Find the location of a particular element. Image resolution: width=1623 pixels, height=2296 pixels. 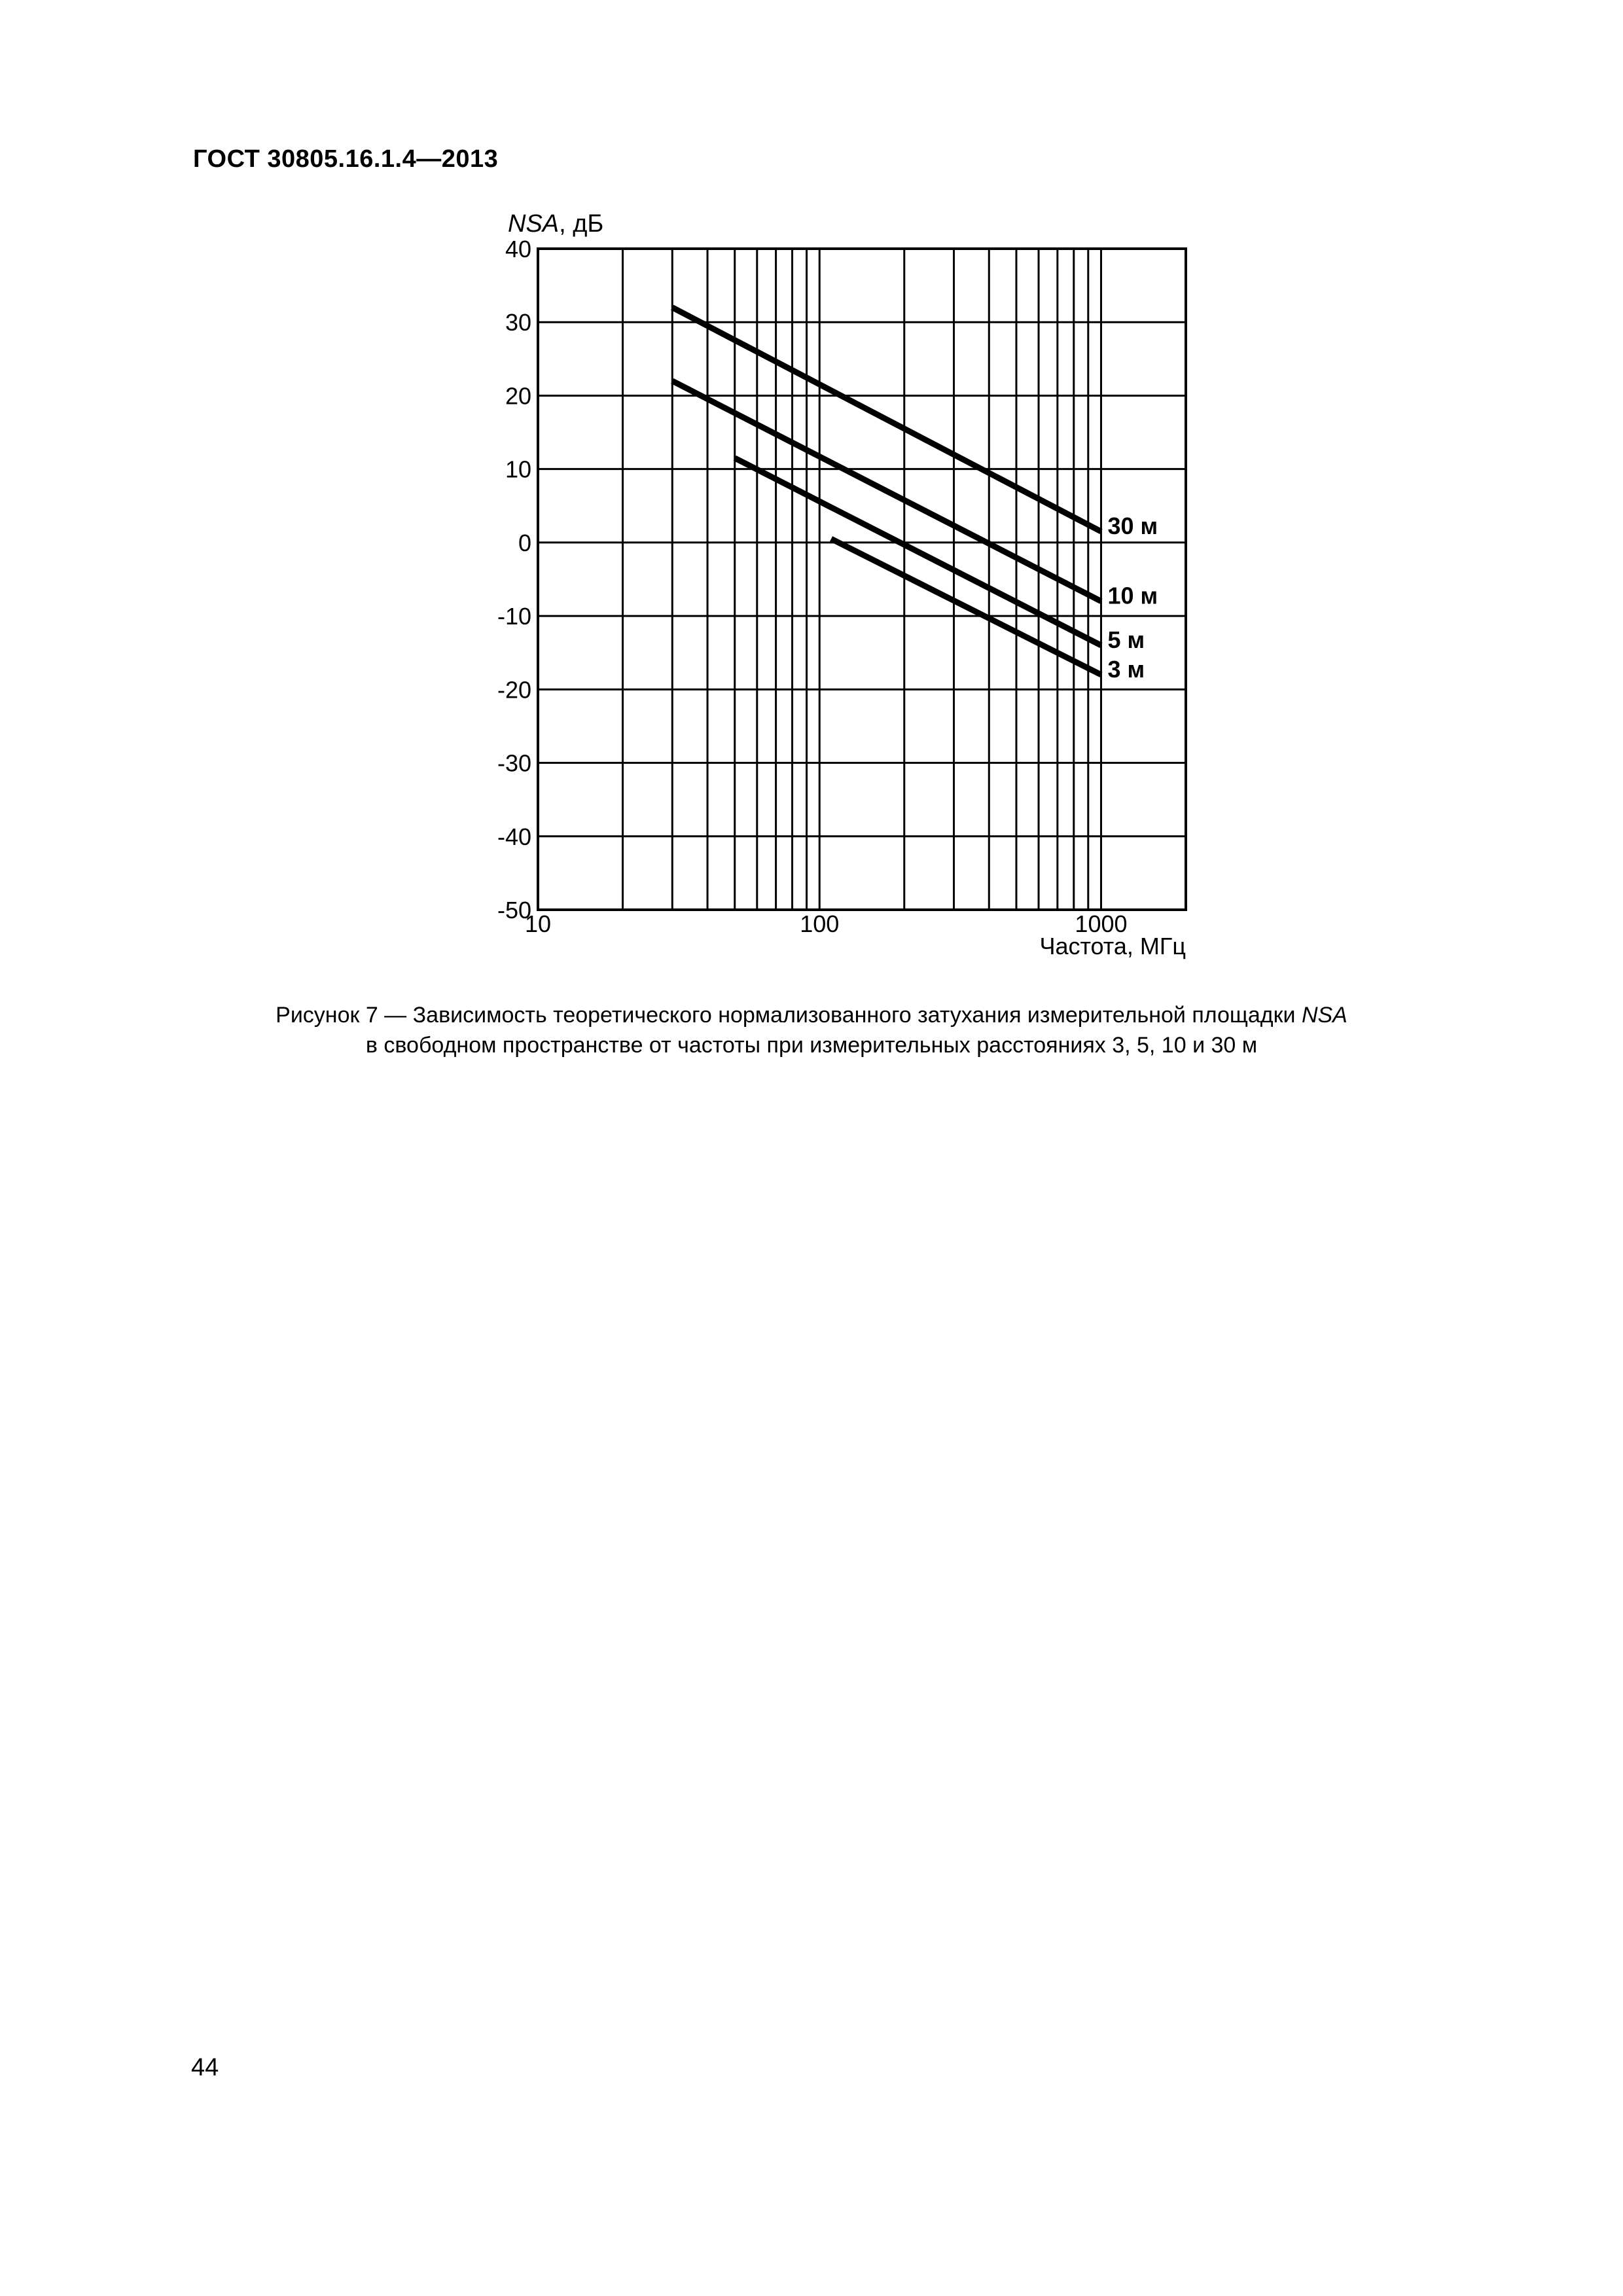

page-number: 44 is located at coordinates (205, 2067).